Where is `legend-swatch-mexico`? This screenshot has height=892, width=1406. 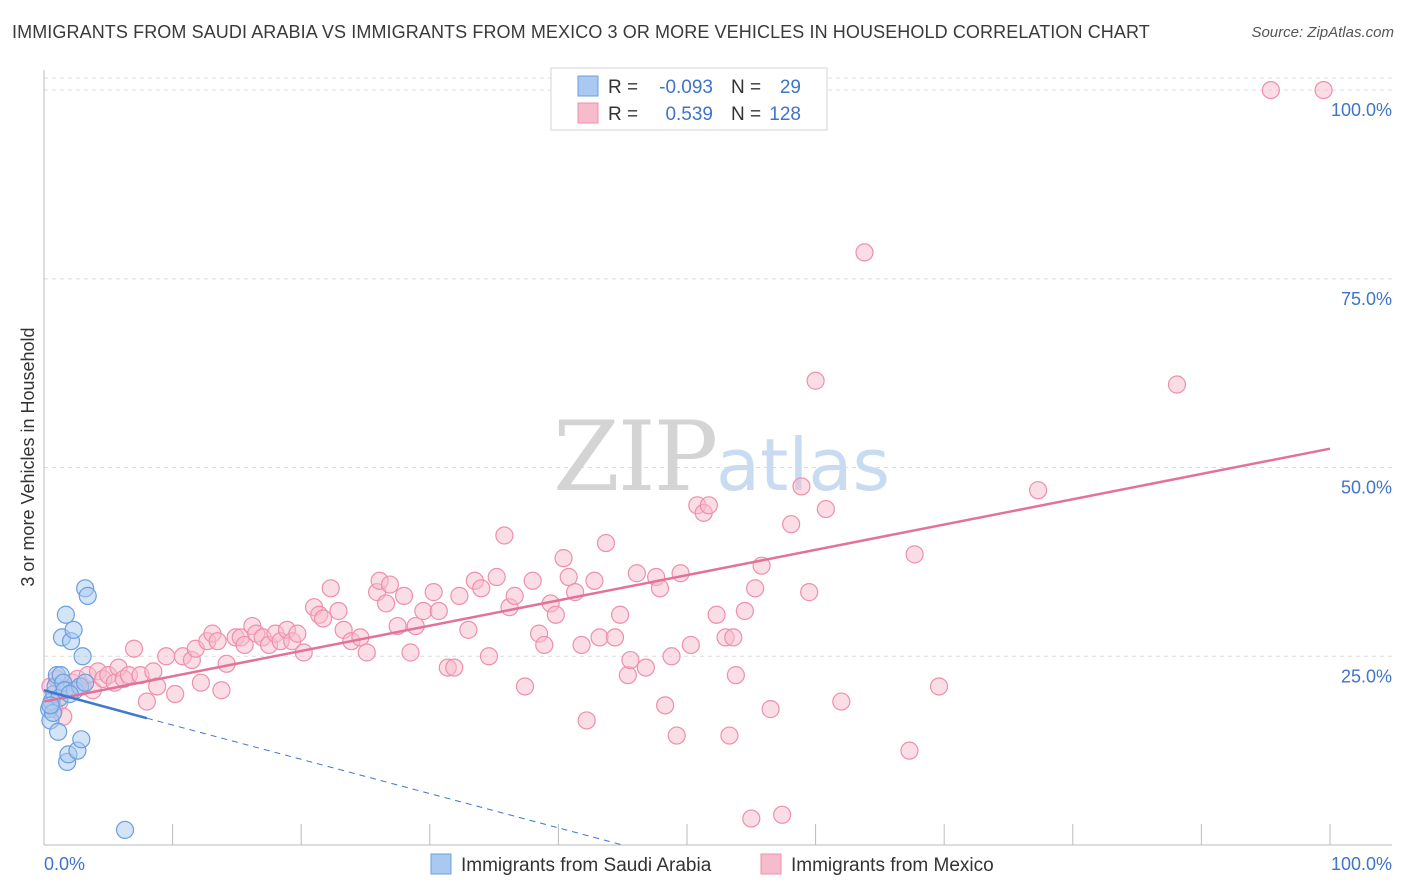
legend-swatch-mexico is located at coordinates (771, 864).